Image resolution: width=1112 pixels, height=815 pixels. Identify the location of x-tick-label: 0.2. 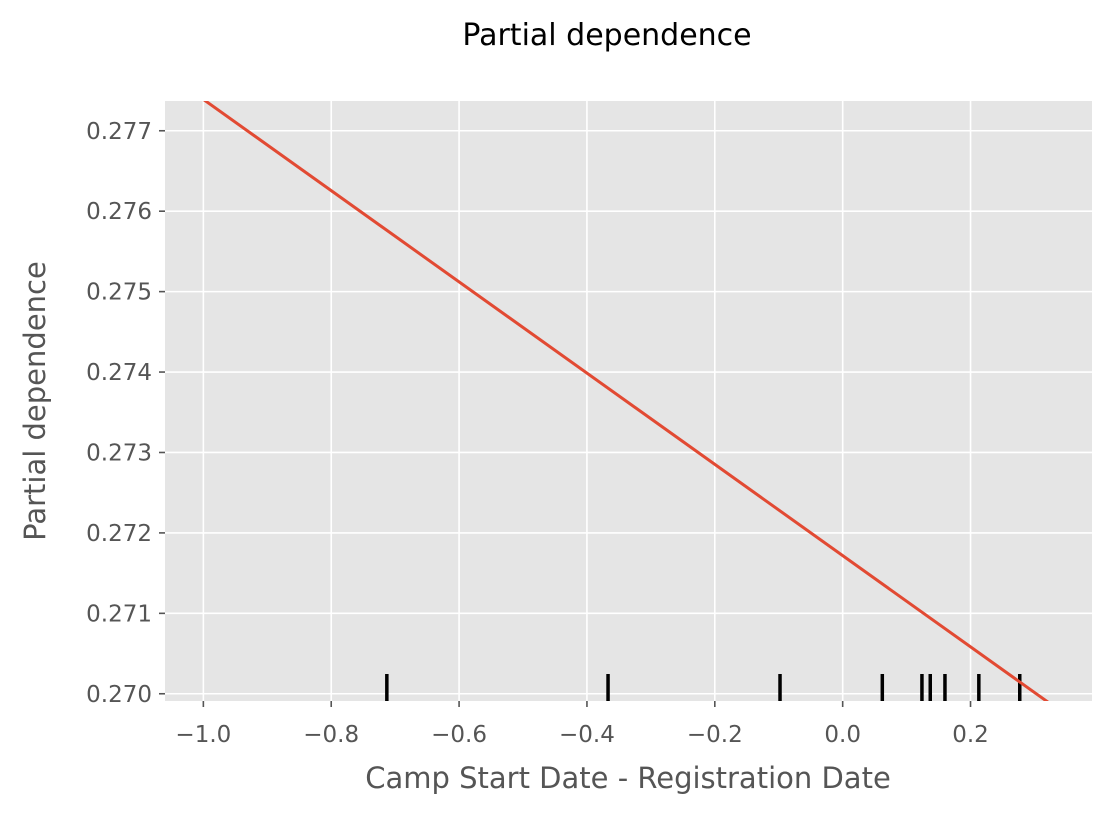
(970, 735).